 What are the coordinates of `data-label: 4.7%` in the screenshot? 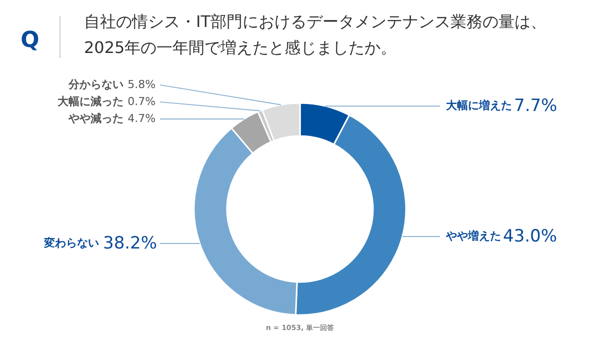 It's located at (142, 118).